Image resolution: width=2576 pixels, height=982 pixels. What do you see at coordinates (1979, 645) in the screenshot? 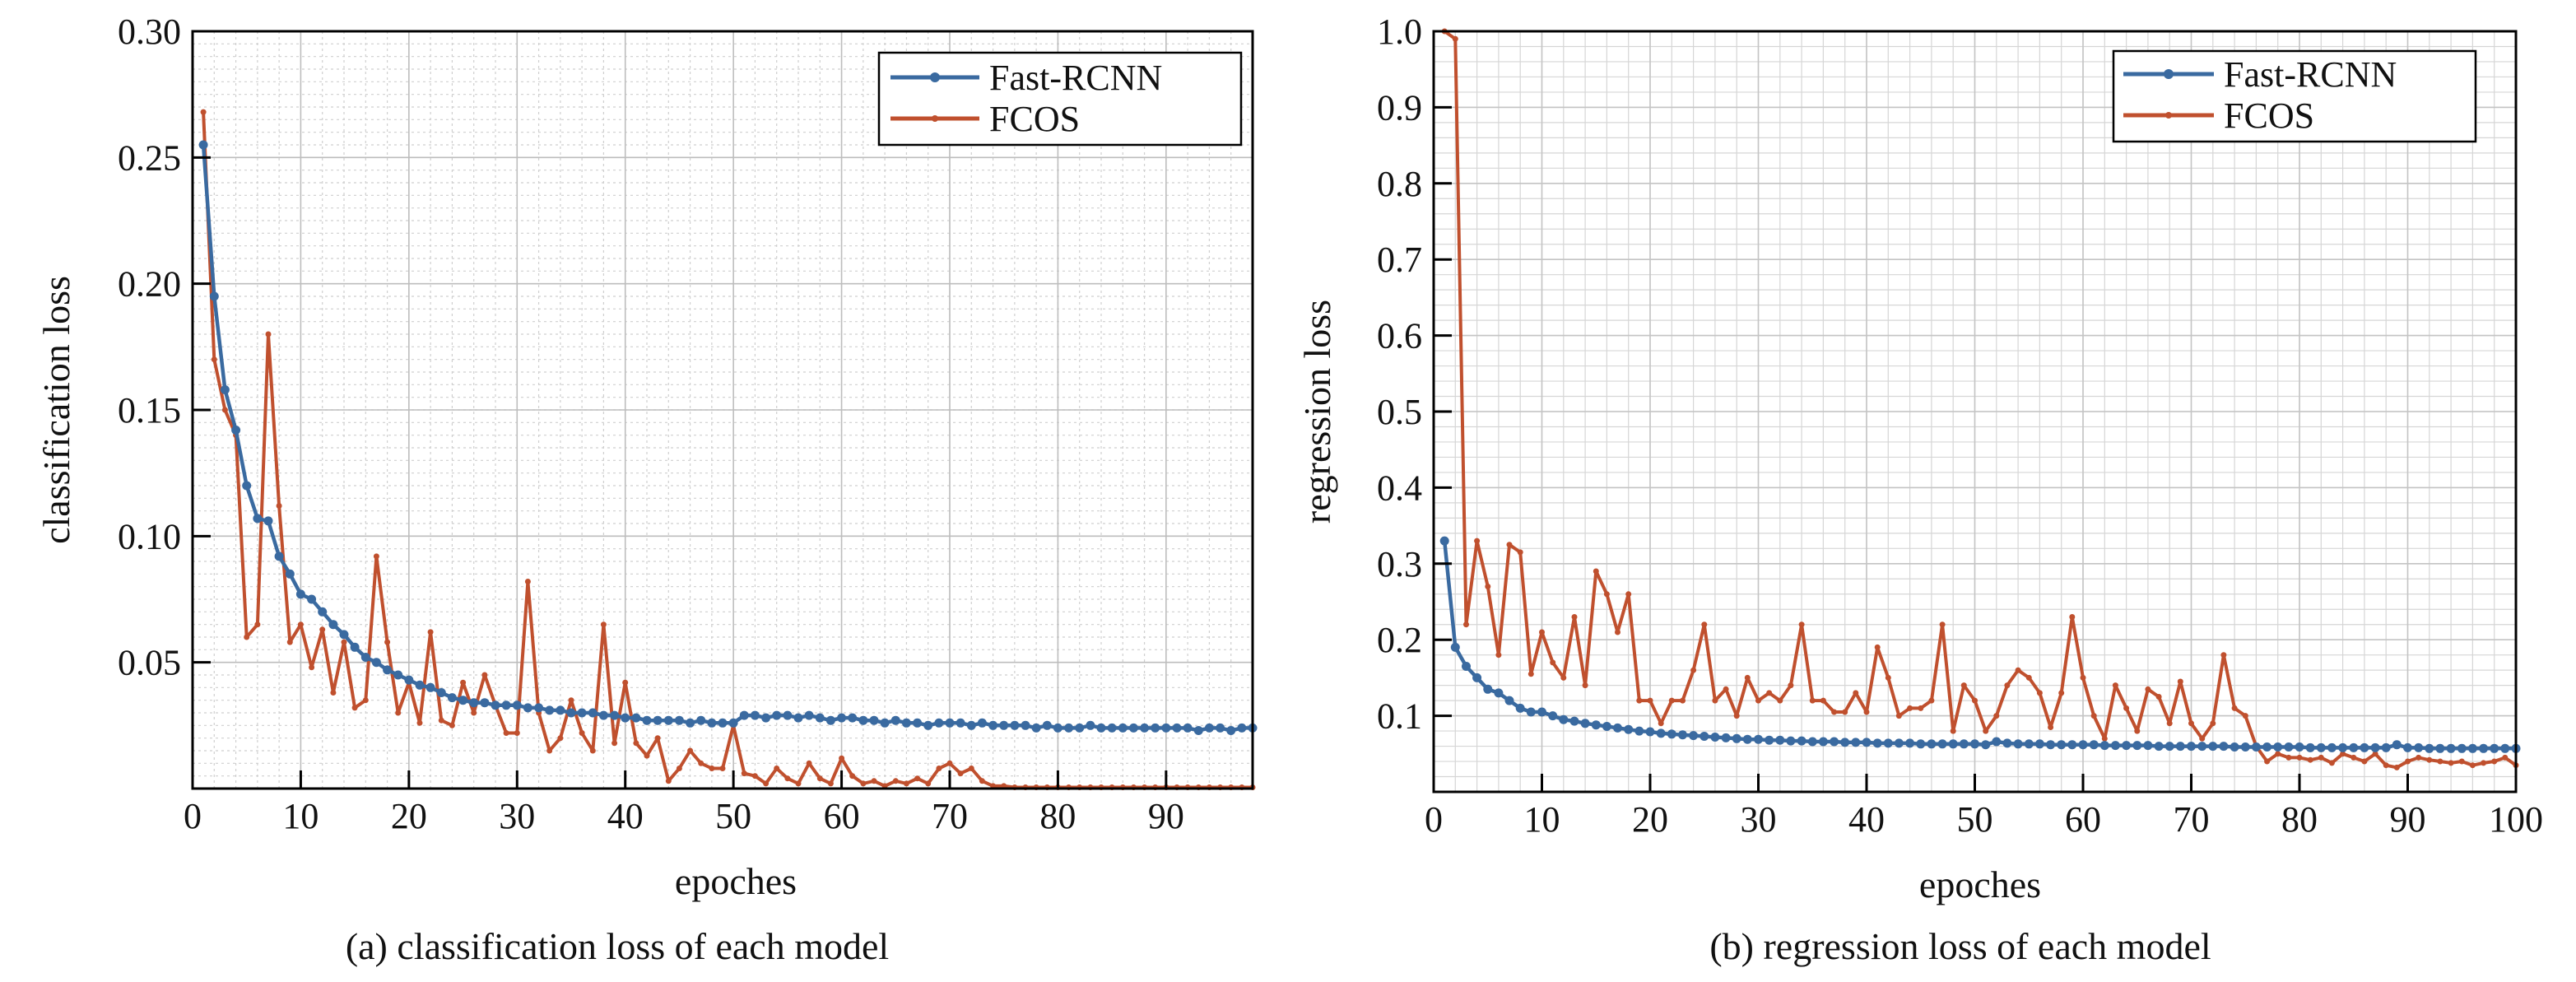
I see `series-line-fast-rcnn` at bounding box center [1979, 645].